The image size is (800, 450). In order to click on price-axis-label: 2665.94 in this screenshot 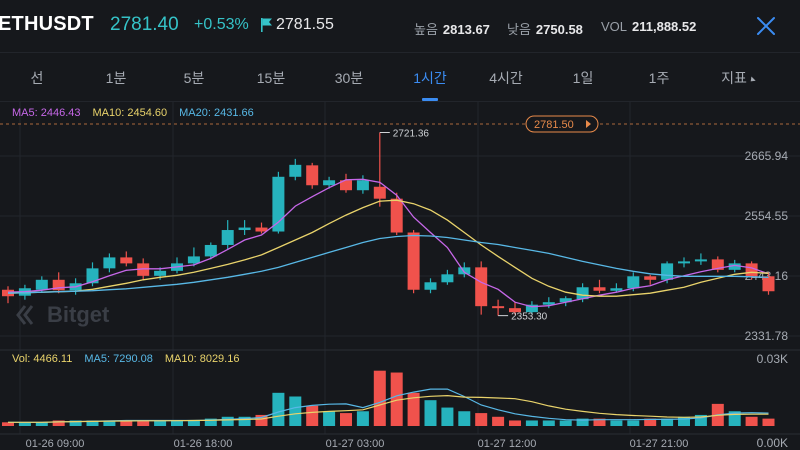, I will do `click(767, 156)`.